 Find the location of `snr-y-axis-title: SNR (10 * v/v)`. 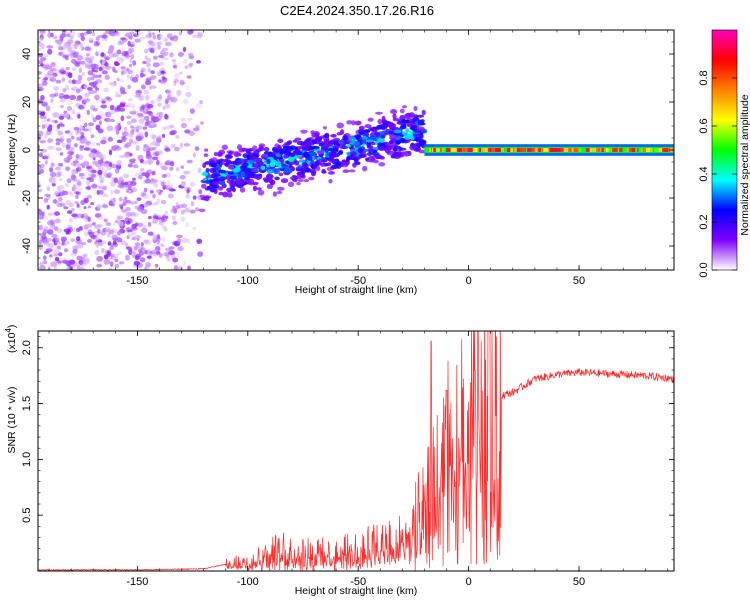

snr-y-axis-title: SNR (10 * v/v) is located at coordinates (12, 419).